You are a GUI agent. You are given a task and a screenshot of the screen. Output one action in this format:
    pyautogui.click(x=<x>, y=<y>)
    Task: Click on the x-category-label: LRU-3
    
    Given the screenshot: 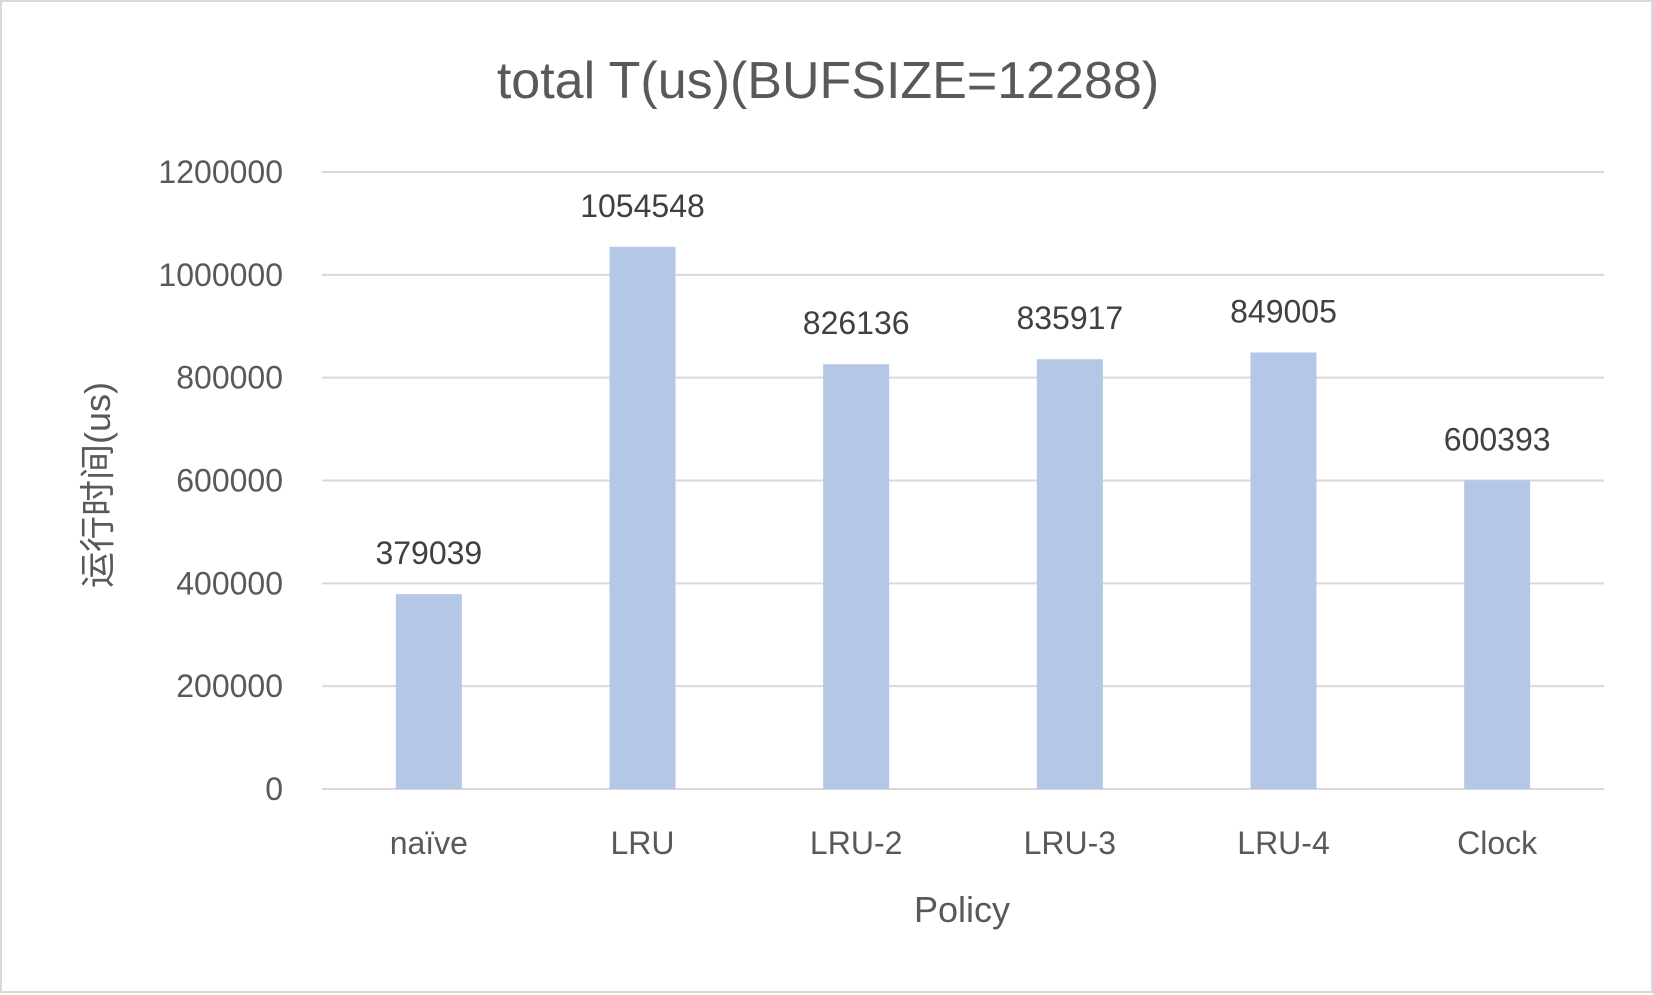 What is the action you would take?
    pyautogui.click(x=1070, y=843)
    